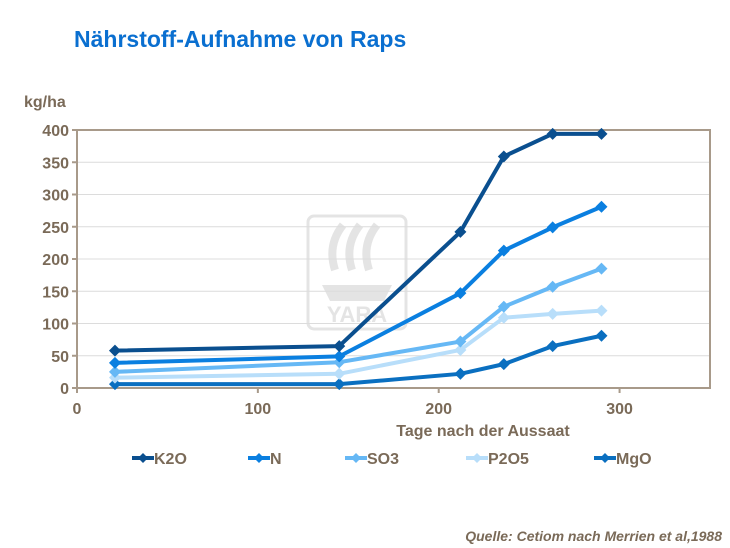  I want to click on y-tick-label: 300, so click(55, 196).